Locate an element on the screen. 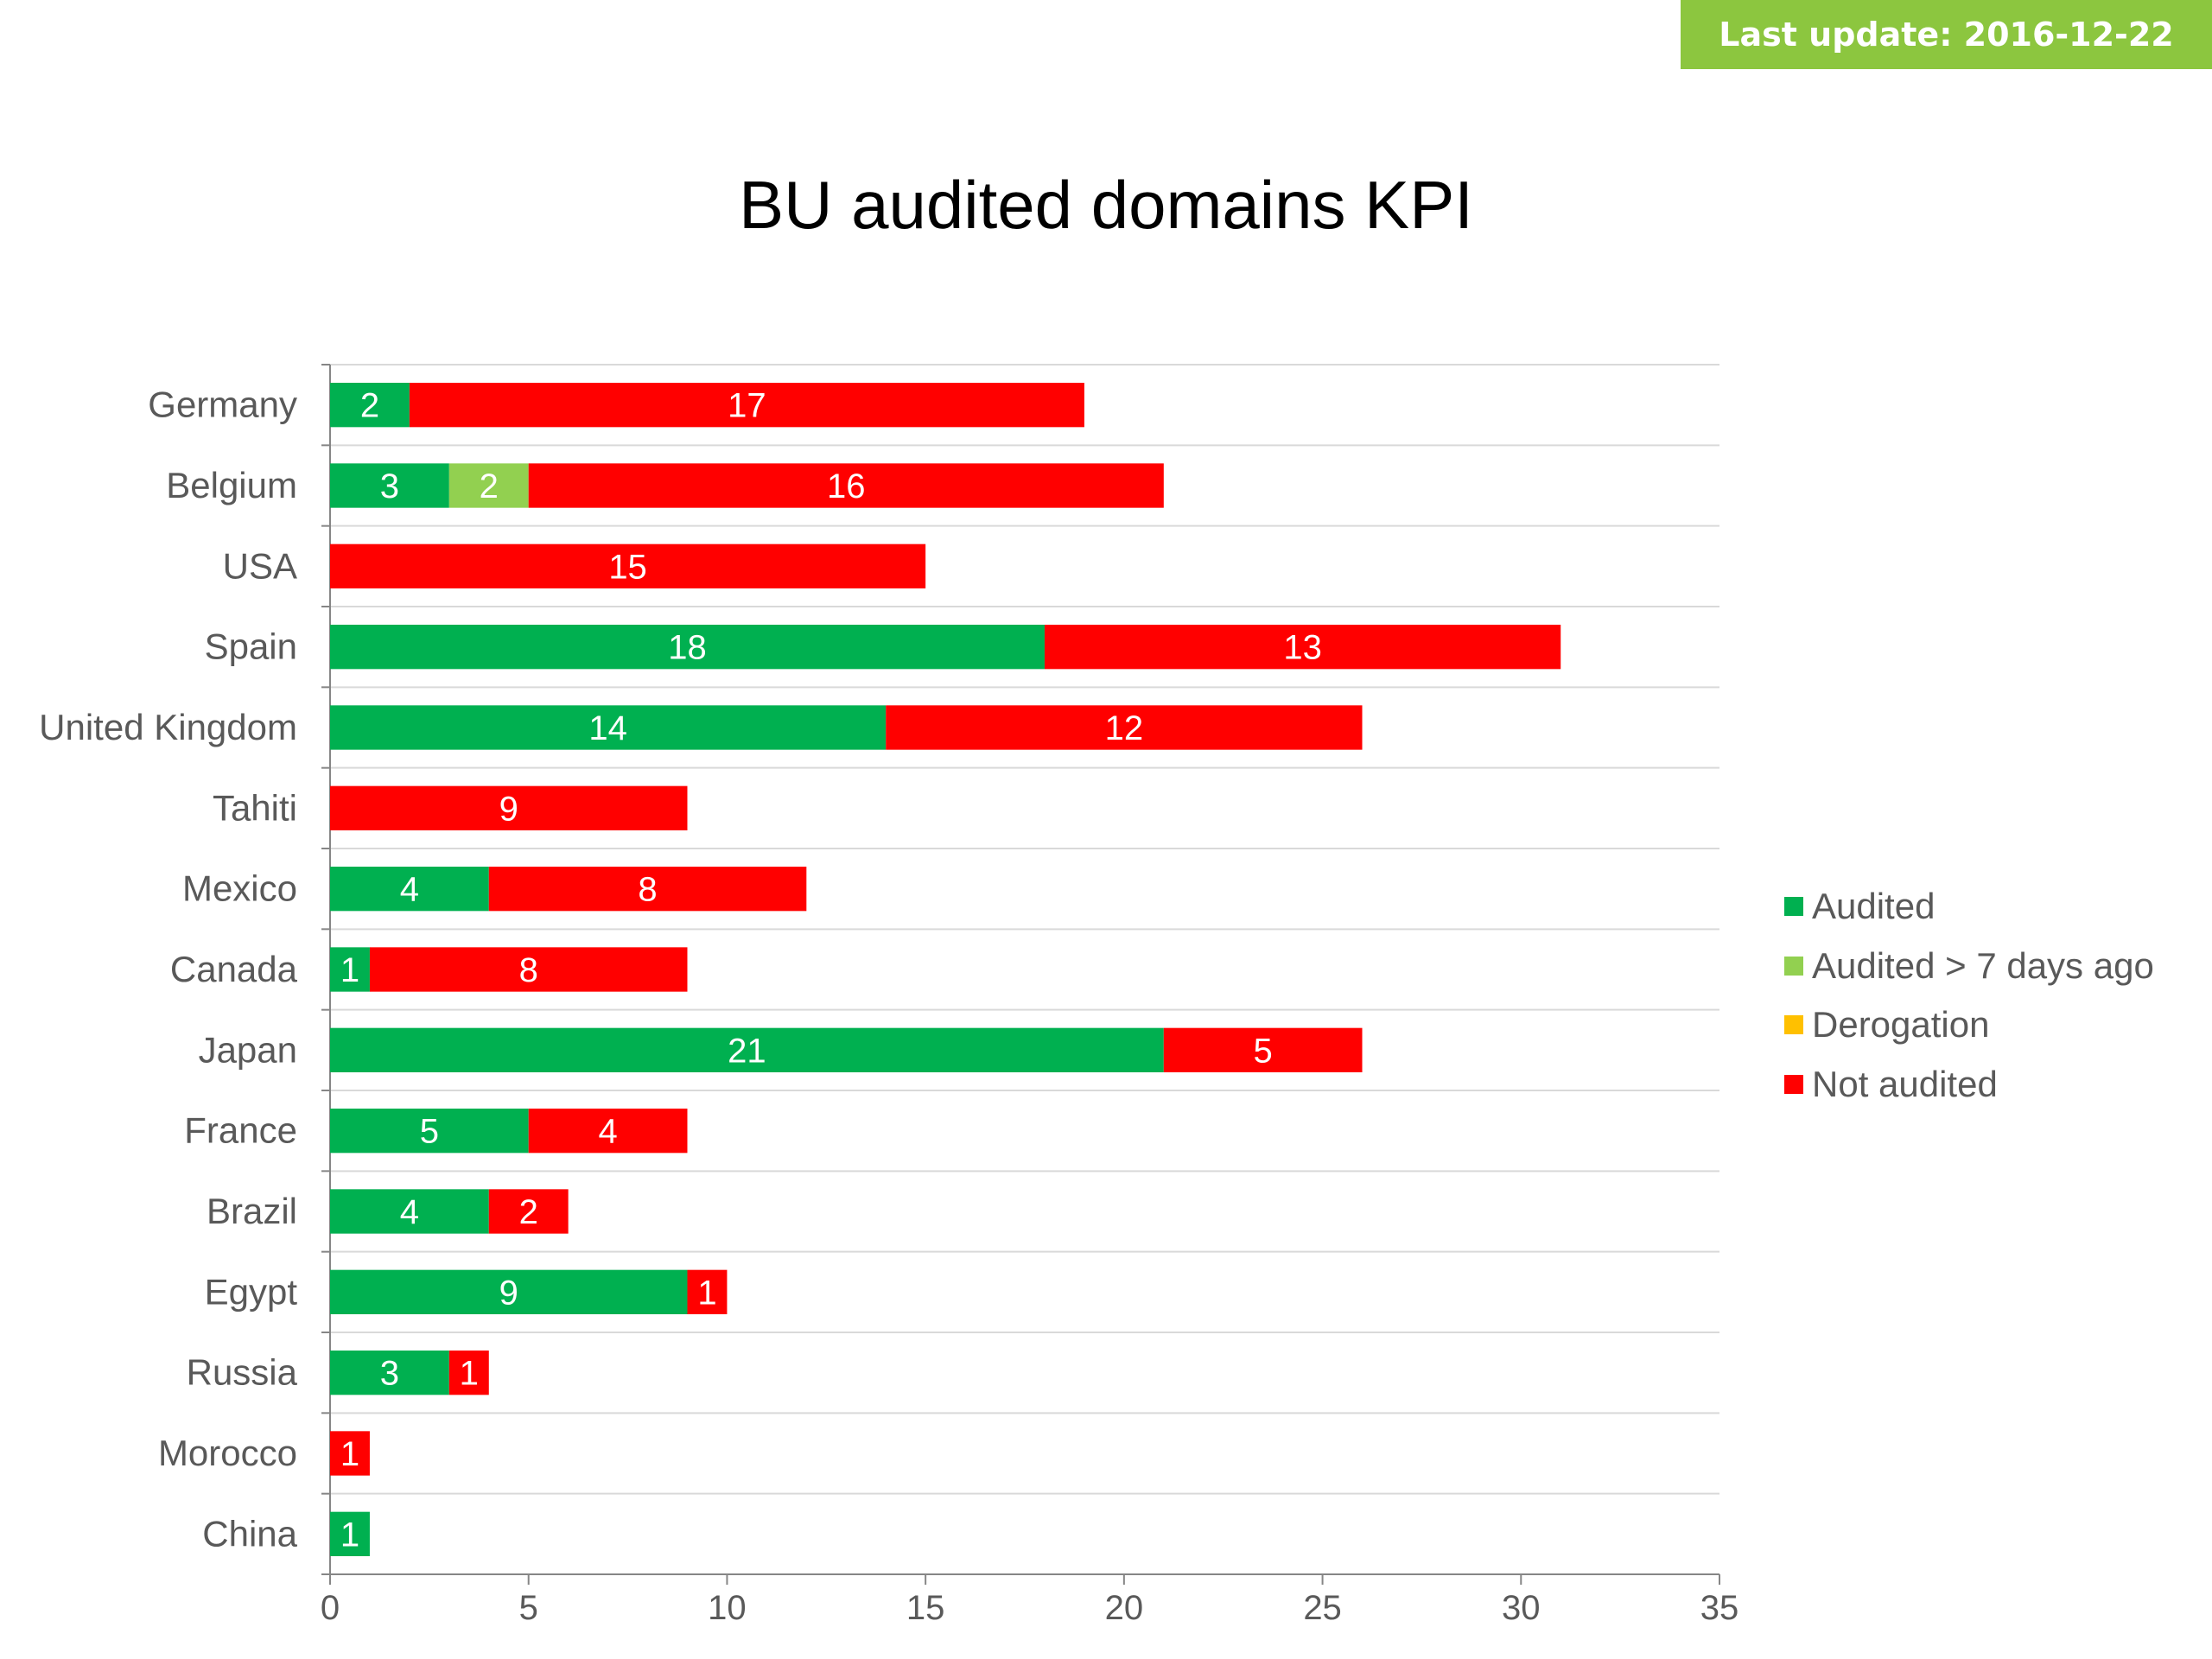 This screenshot has width=2212, height=1659. legend-swatch-derogation is located at coordinates (1793, 1025).